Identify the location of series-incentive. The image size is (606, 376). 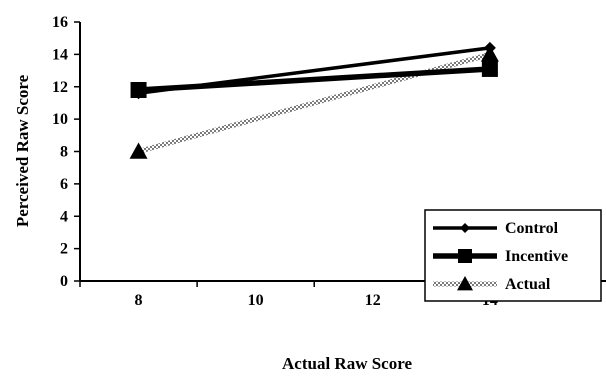
(314, 79).